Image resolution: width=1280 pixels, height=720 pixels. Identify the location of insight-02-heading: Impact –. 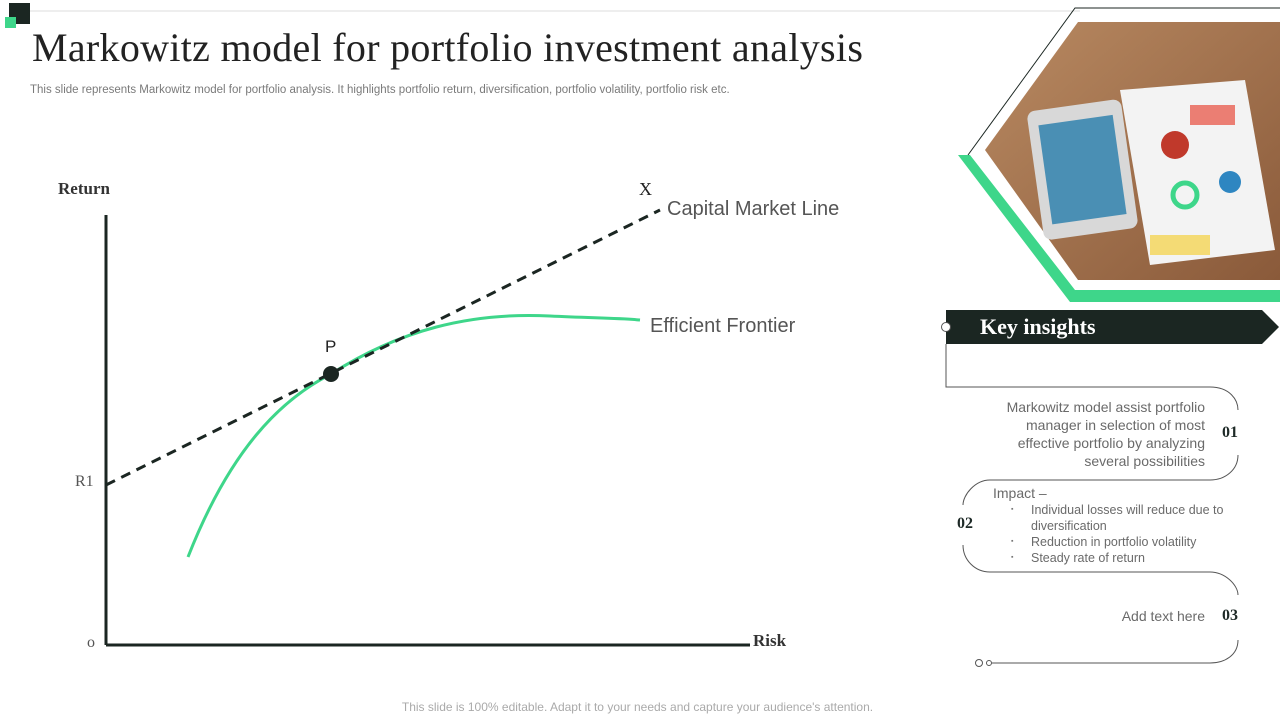
(1020, 493).